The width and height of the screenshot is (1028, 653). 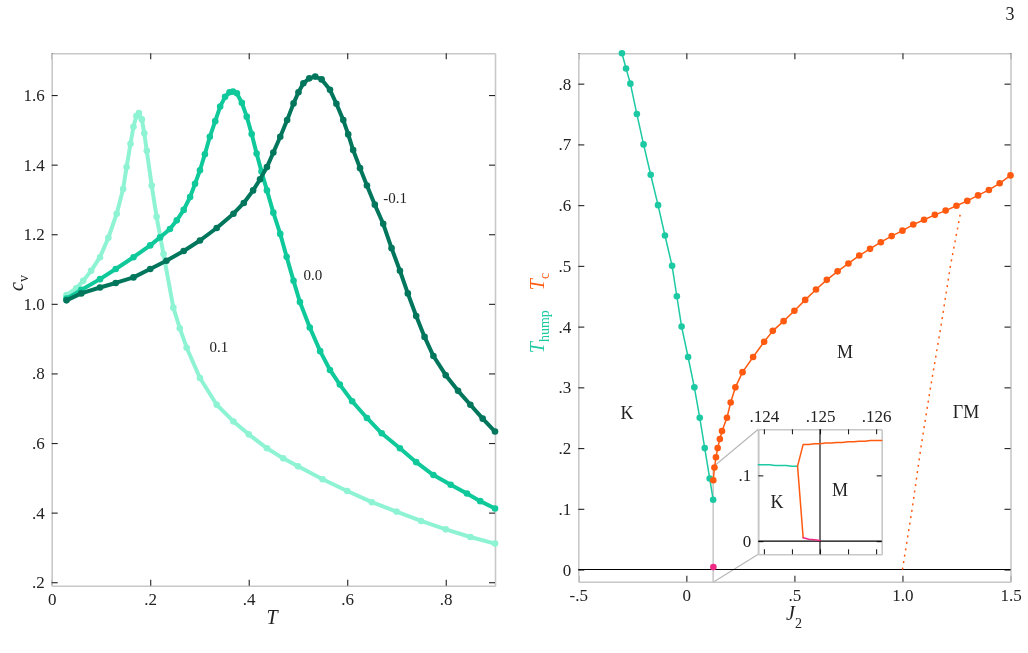 I want to click on line-series, so click(x=839, y=489).